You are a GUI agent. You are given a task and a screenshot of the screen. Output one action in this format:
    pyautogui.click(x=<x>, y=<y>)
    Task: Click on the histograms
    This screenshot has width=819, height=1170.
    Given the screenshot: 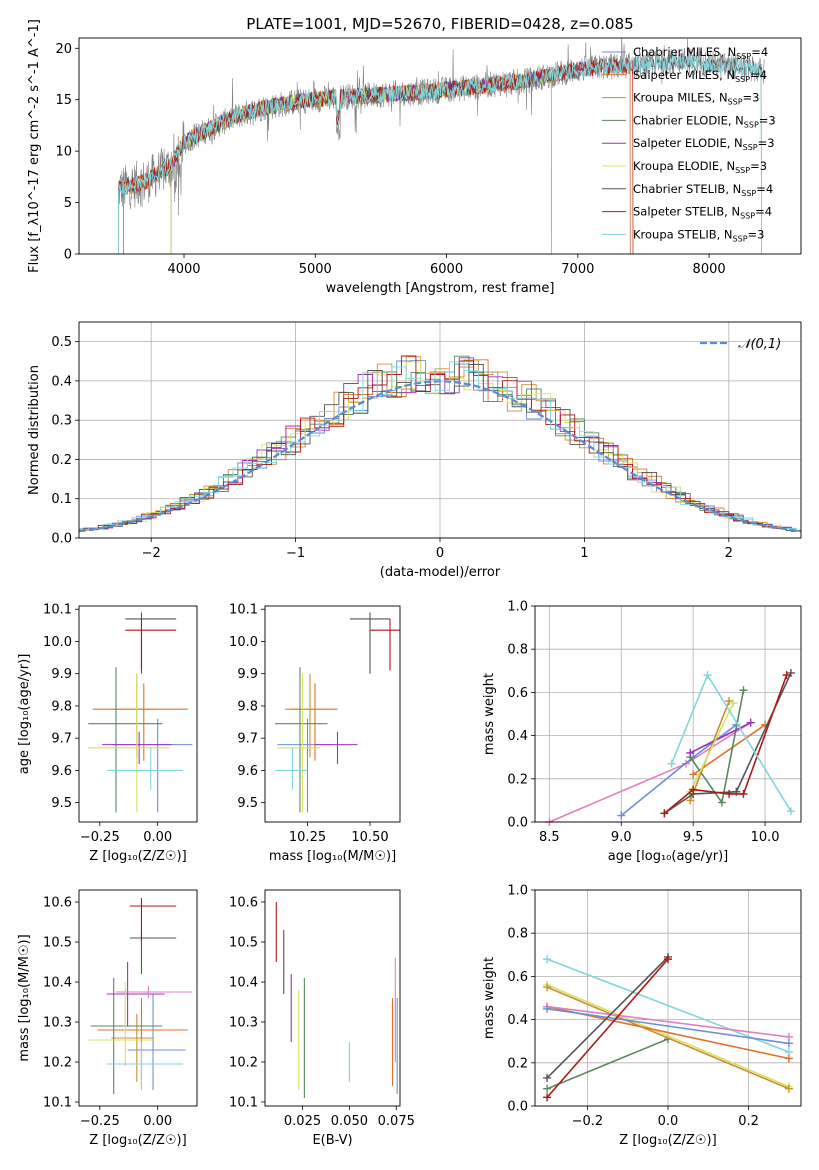 What is the action you would take?
    pyautogui.click(x=440, y=444)
    